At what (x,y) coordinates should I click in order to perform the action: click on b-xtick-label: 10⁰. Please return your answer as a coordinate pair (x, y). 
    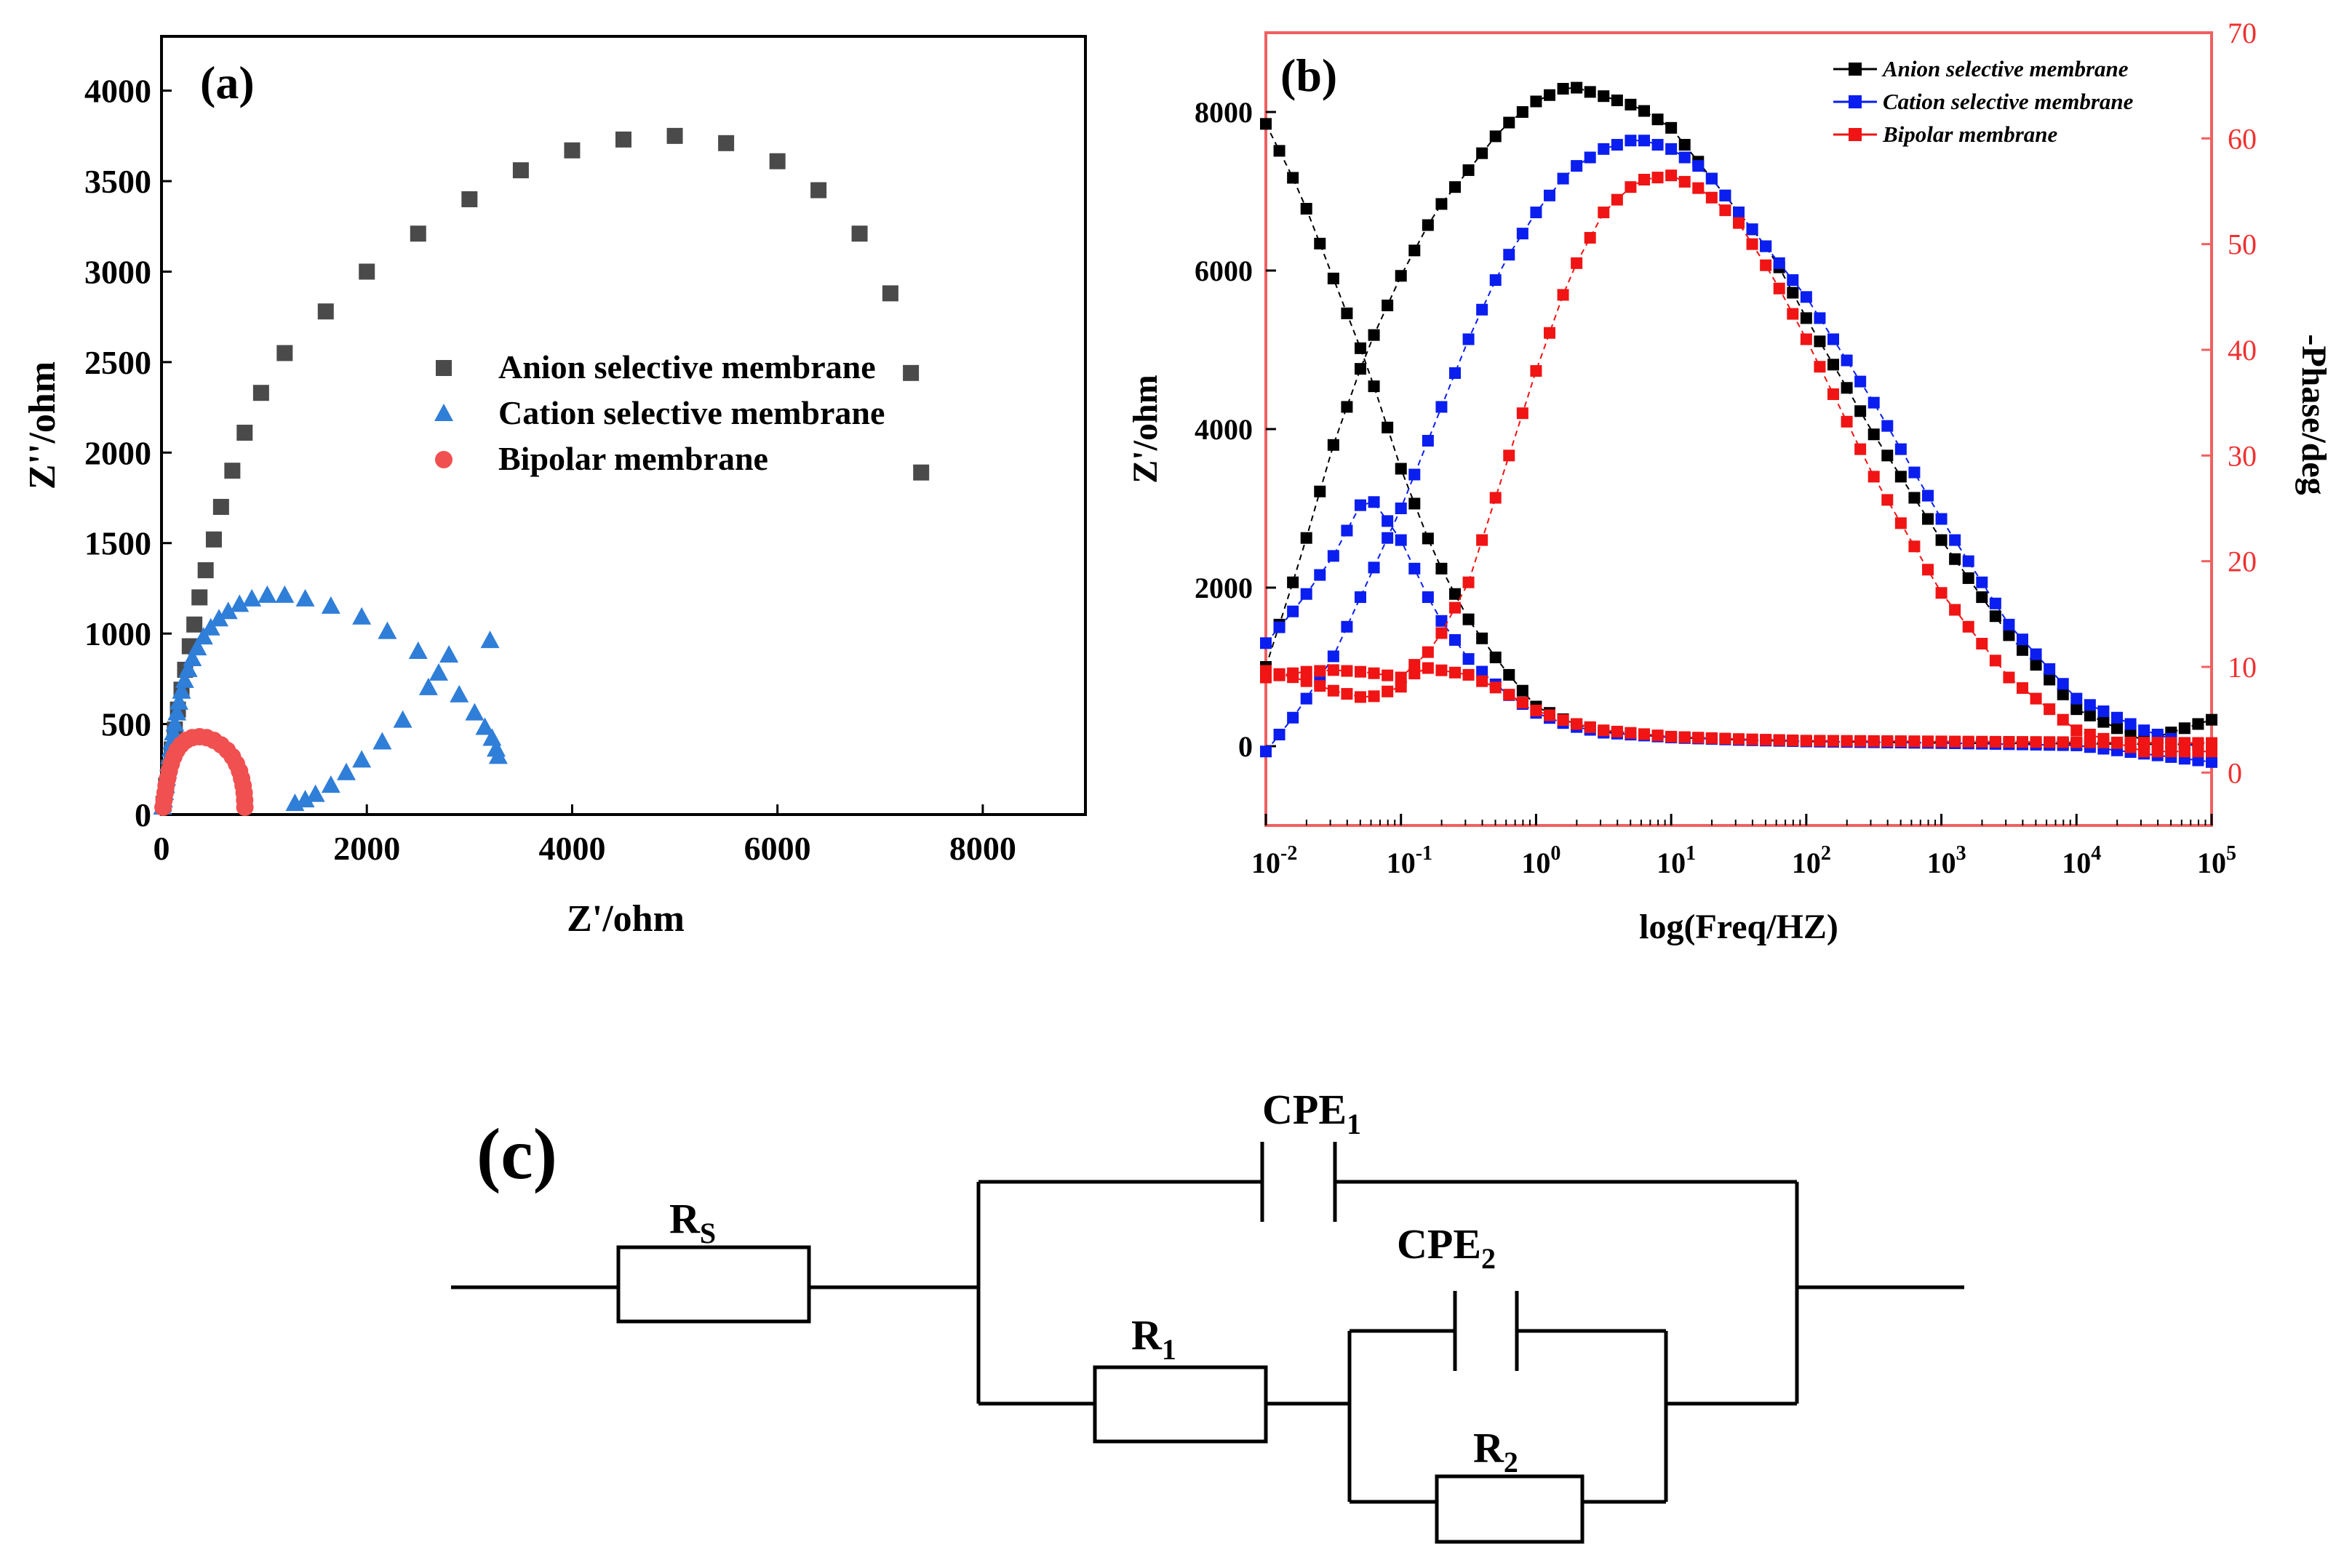
    Looking at the image, I should click on (1540, 860).